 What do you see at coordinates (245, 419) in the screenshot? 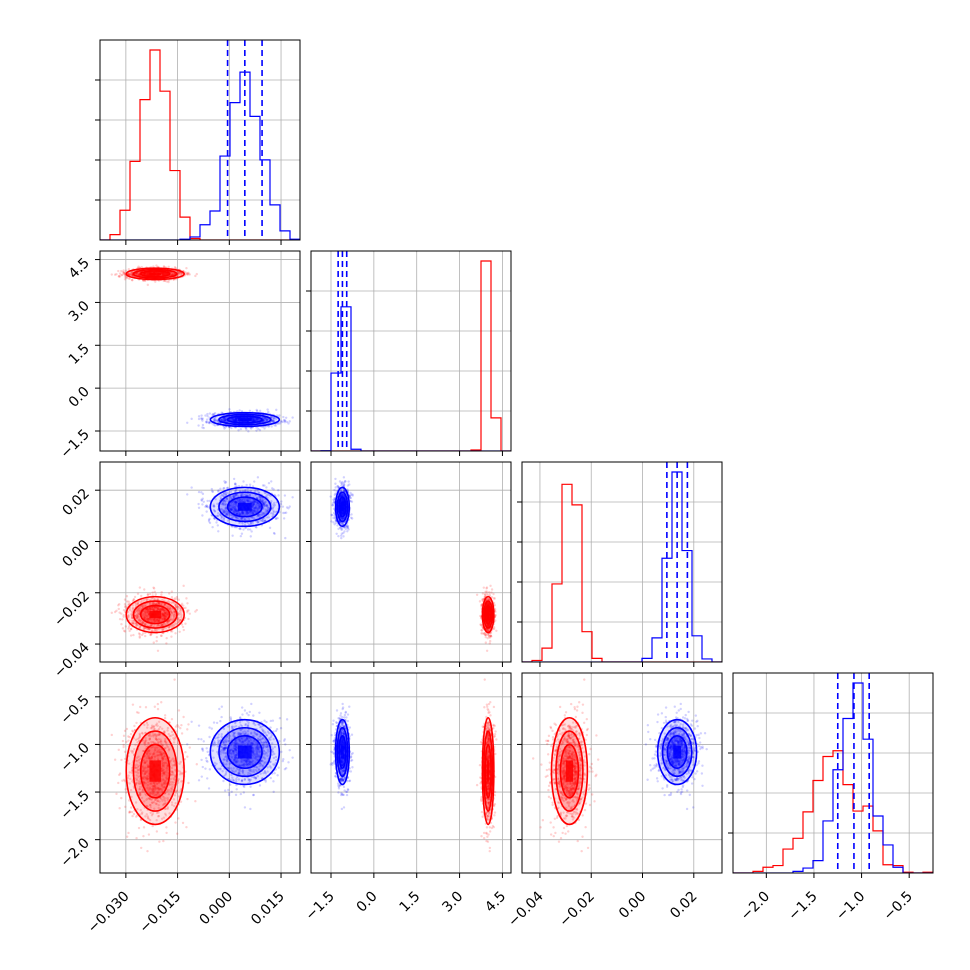
I see `contour` at bounding box center [245, 419].